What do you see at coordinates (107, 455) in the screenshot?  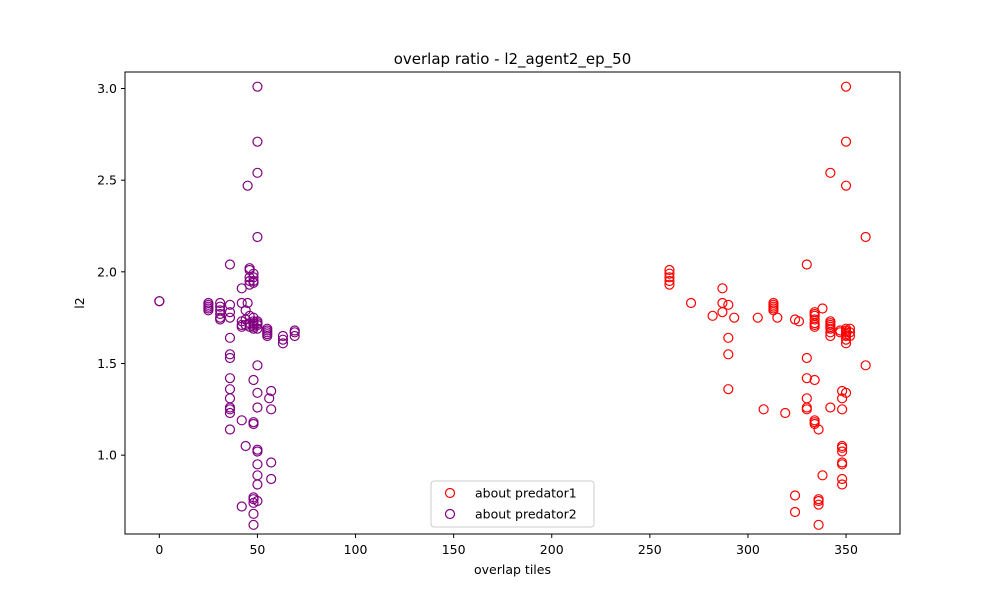 I see `y-tick-label: 1.0` at bounding box center [107, 455].